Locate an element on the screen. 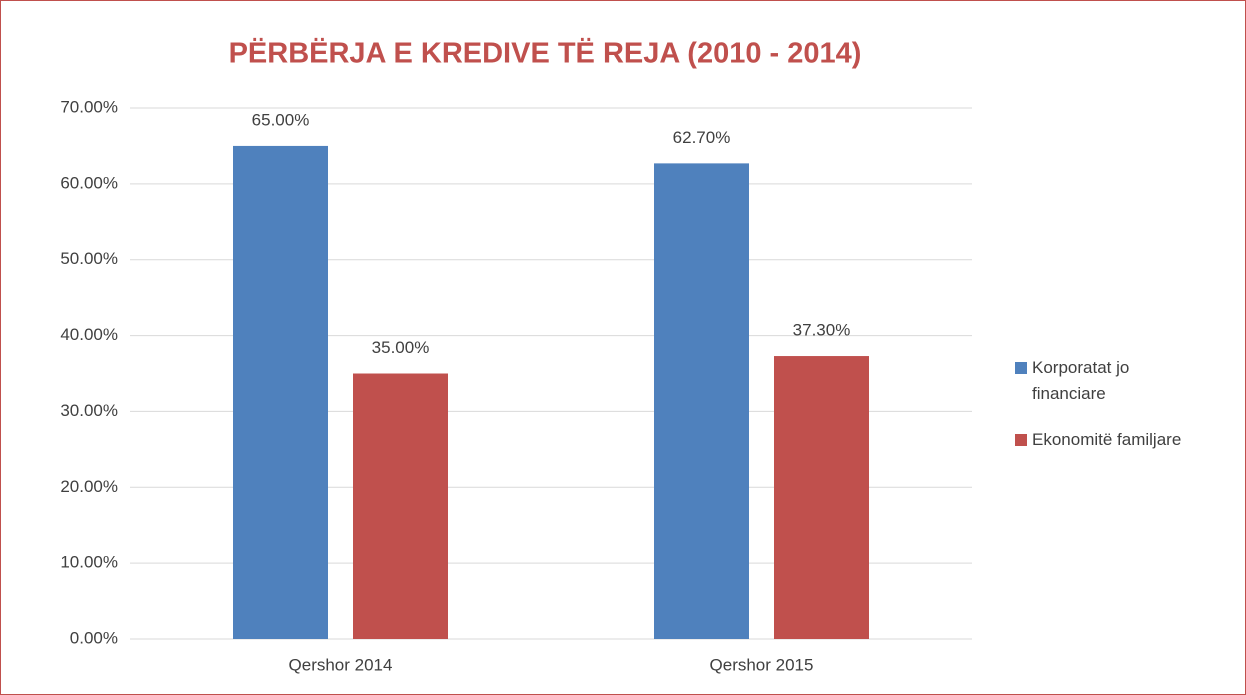  data-label: 62.70% is located at coordinates (702, 137).